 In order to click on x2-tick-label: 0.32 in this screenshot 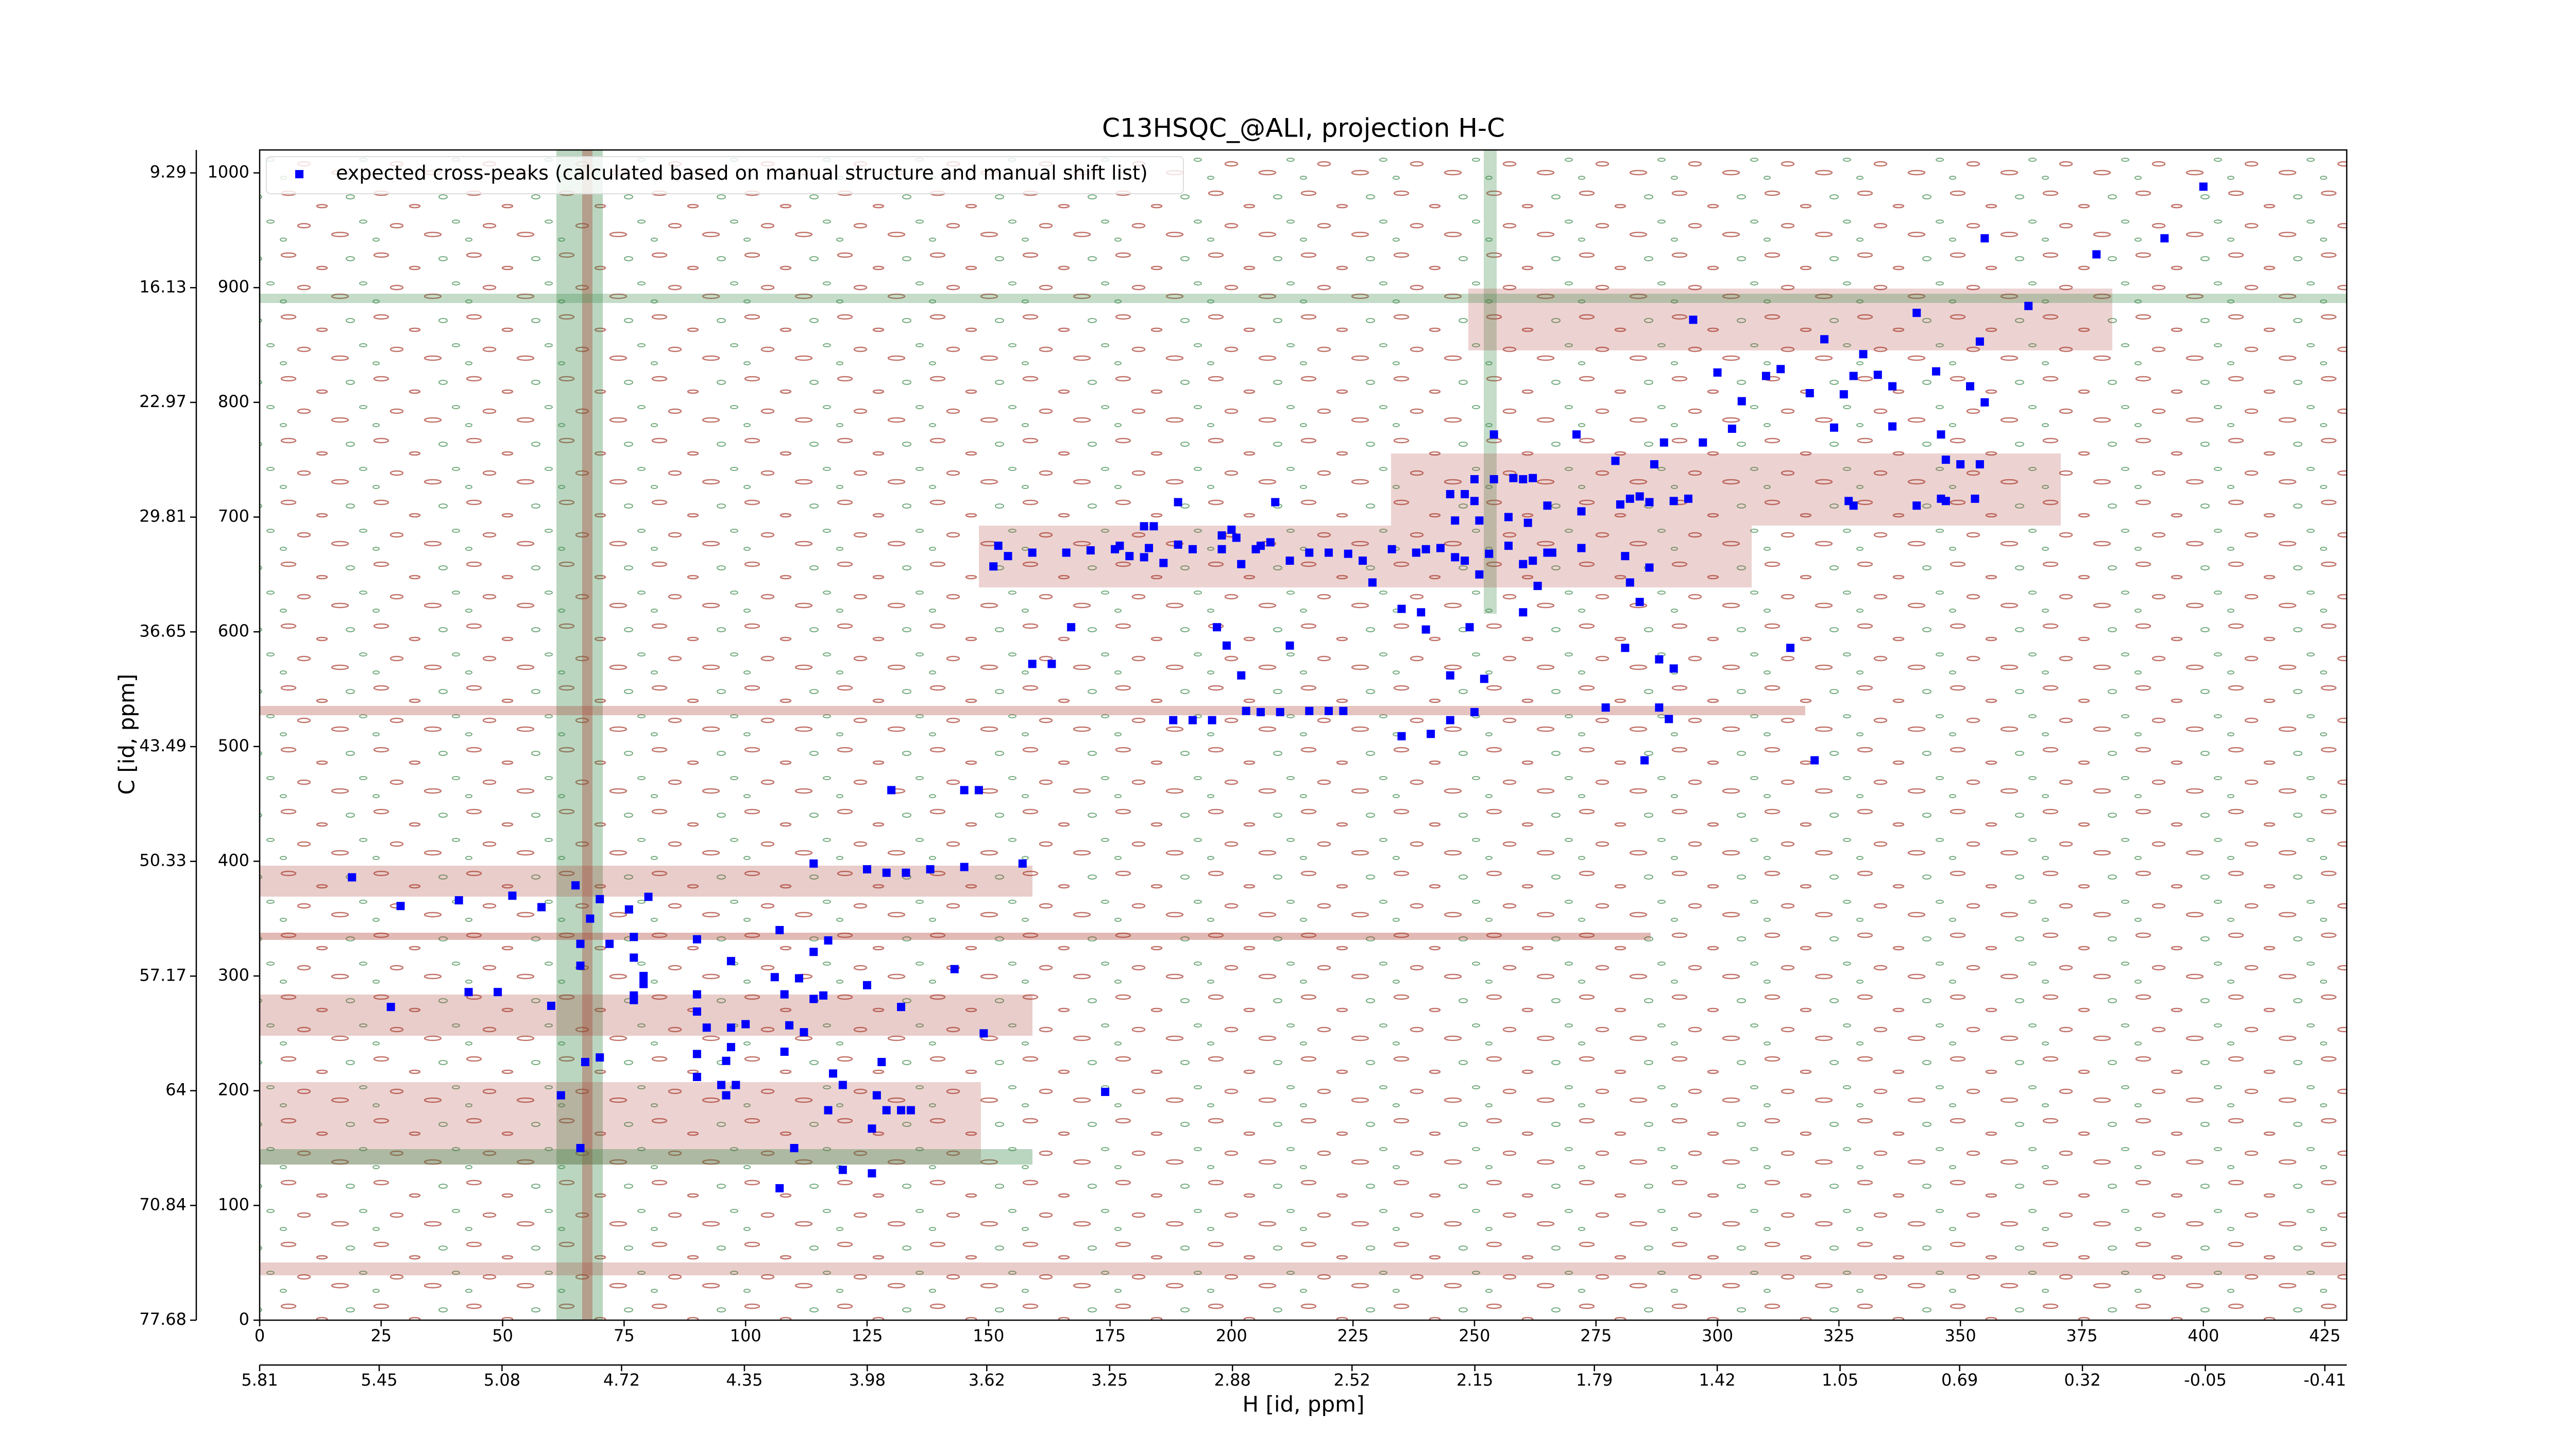, I will do `click(2082, 1380)`.